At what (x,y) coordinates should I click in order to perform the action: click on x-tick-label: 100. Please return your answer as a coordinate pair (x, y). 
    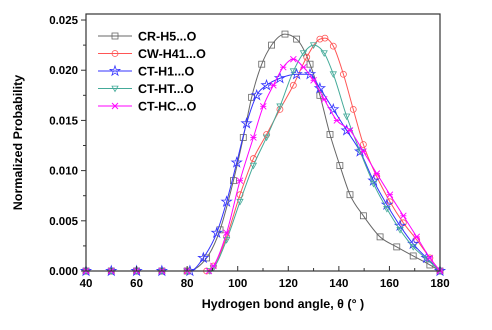
    Looking at the image, I should click on (238, 284).